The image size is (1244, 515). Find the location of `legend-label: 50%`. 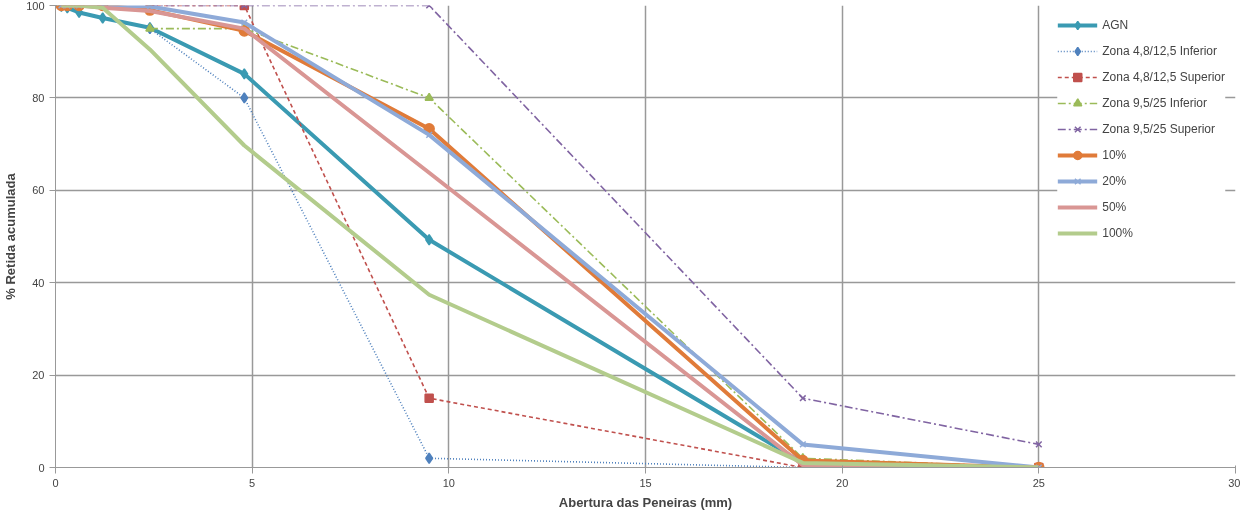

legend-label: 50% is located at coordinates (1114, 207).